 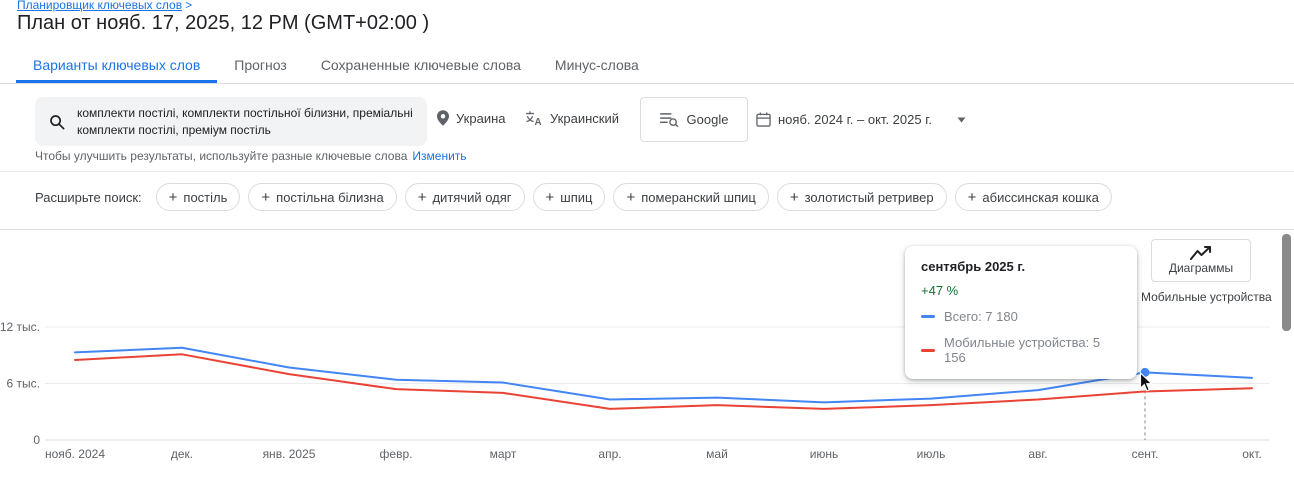 I want to click on search-network-icon, so click(x=669, y=120).